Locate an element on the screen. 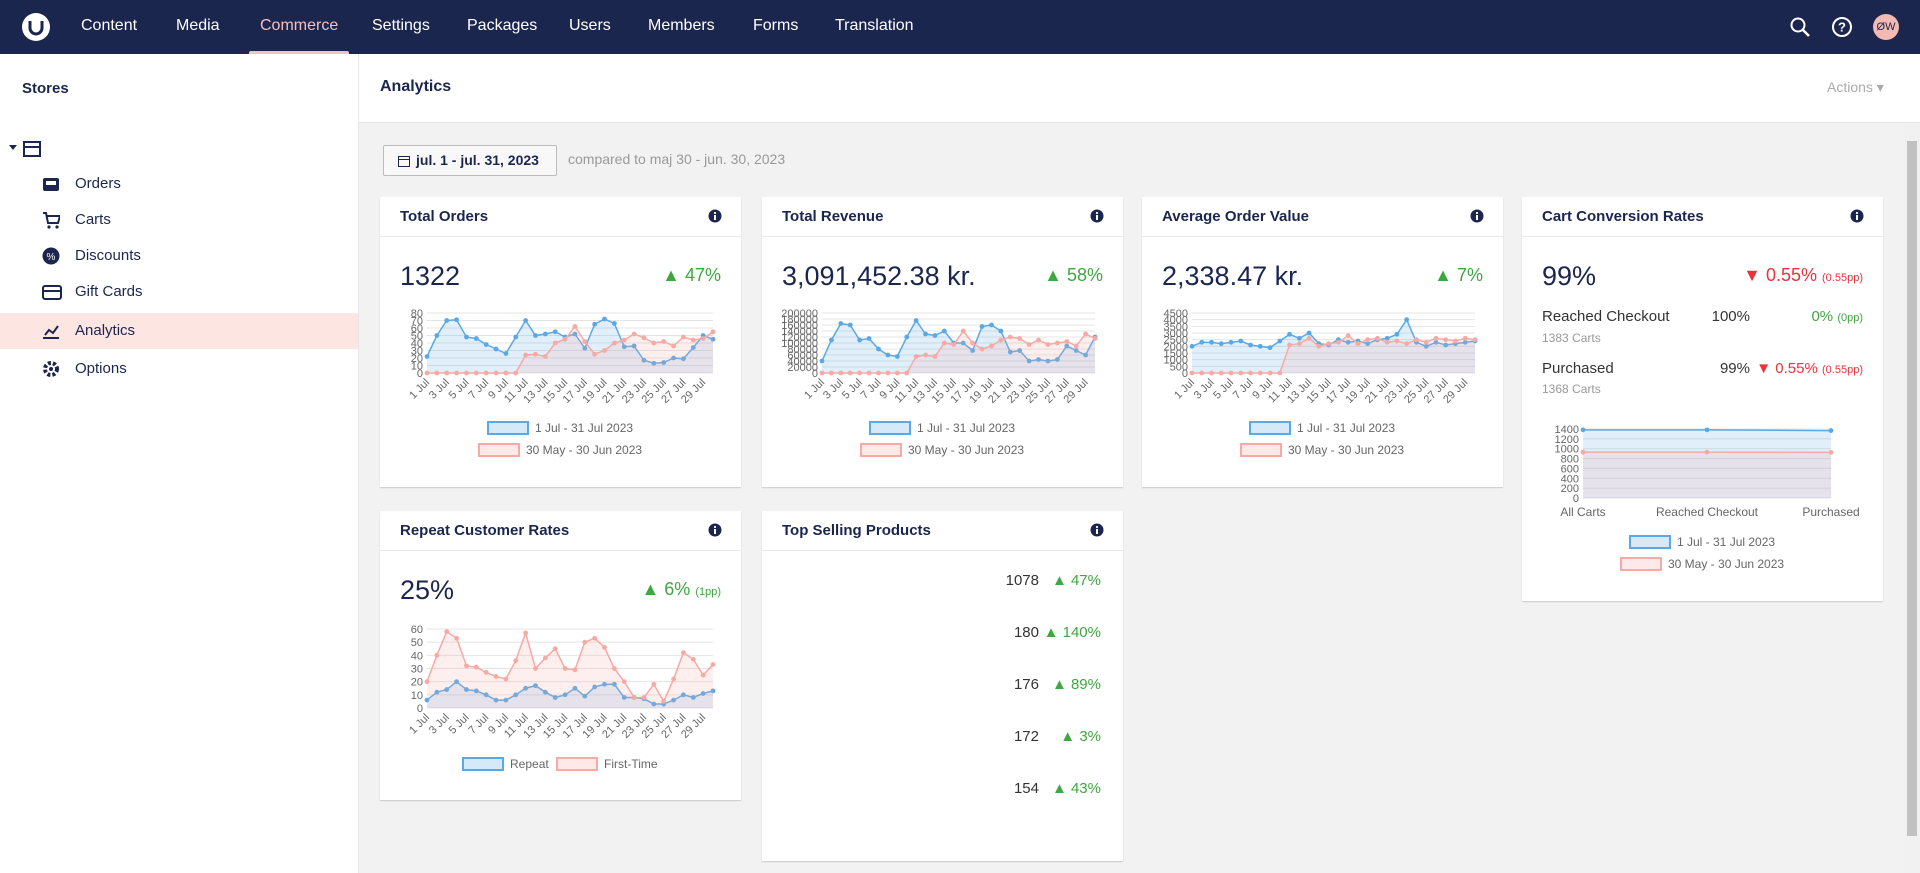  sidebar-item: Orders is located at coordinates (179, 184).